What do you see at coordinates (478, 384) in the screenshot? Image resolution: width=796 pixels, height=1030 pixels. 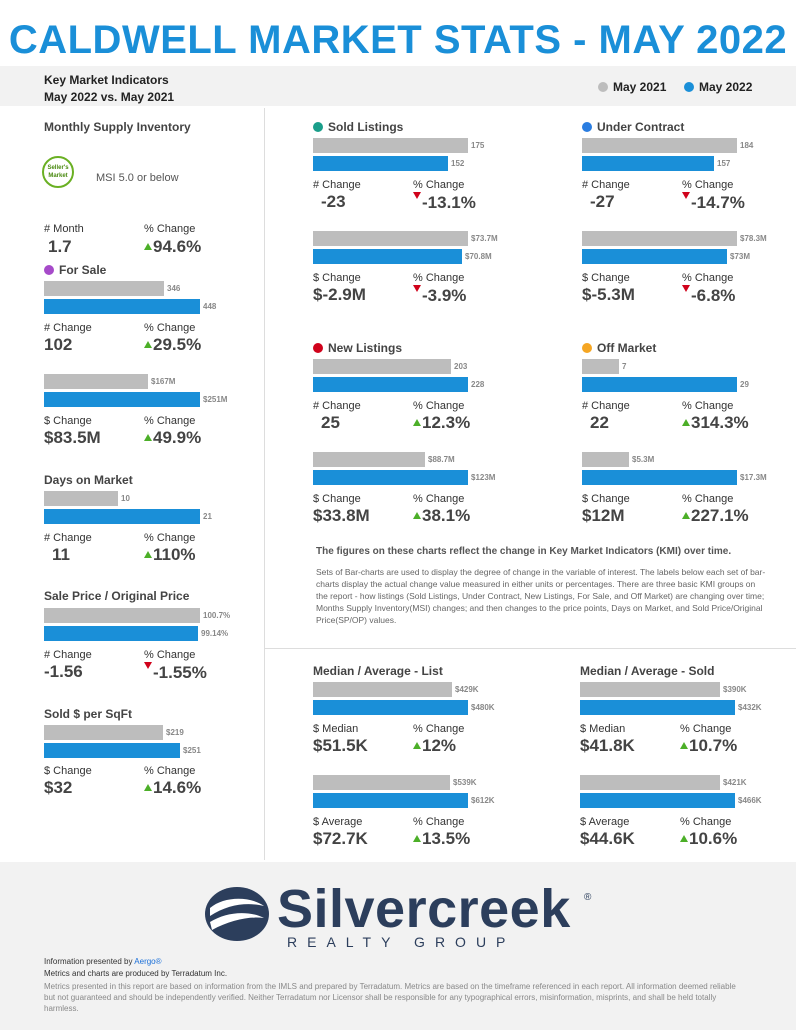 I see `new-listings-count-label-2022: 228` at bounding box center [478, 384].